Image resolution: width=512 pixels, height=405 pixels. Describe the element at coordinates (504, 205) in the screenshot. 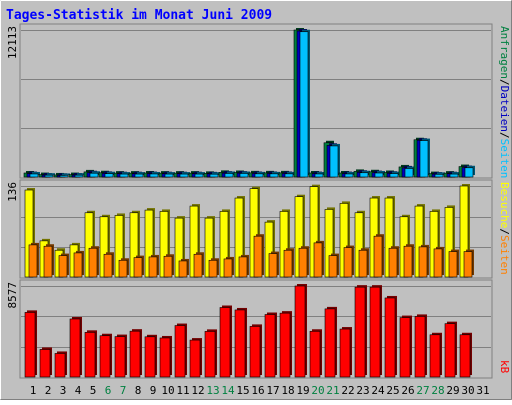

I see `legend-part-besuche: Besuche` at that location.